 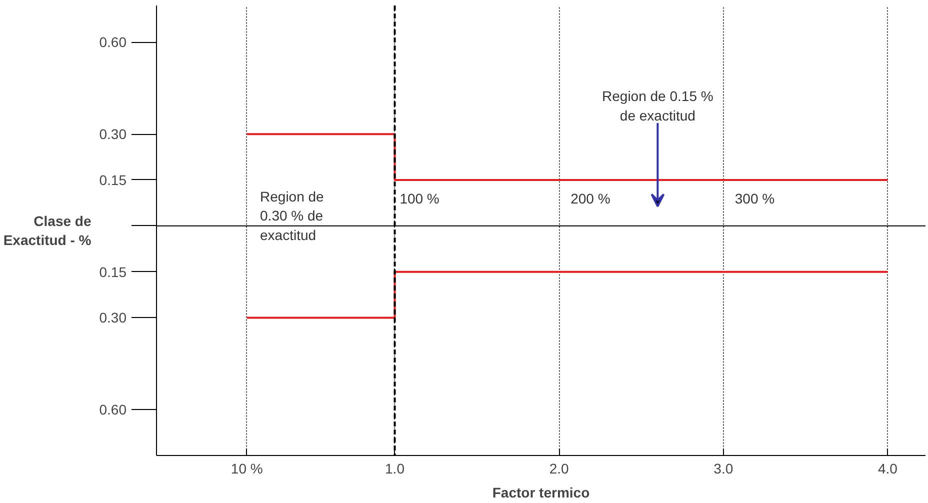 What do you see at coordinates (292, 215) in the screenshot?
I see `annotation: Region de 0.30 % de exactitud` at bounding box center [292, 215].